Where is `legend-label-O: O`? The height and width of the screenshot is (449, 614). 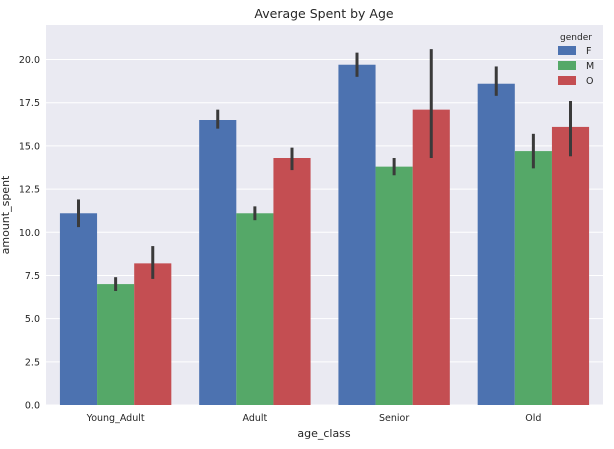 legend-label-O: O is located at coordinates (589, 81).